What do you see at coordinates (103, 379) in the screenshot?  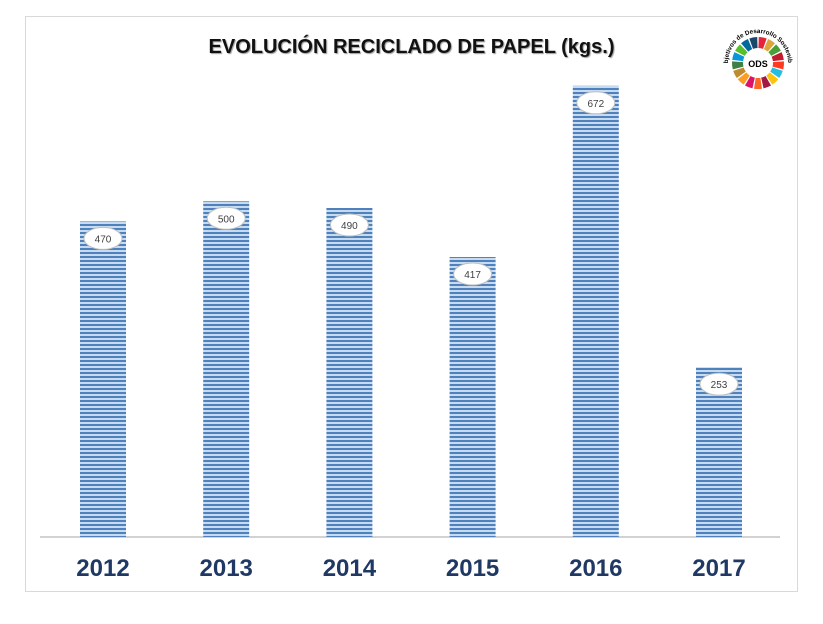 I see `bar-2012` at bounding box center [103, 379].